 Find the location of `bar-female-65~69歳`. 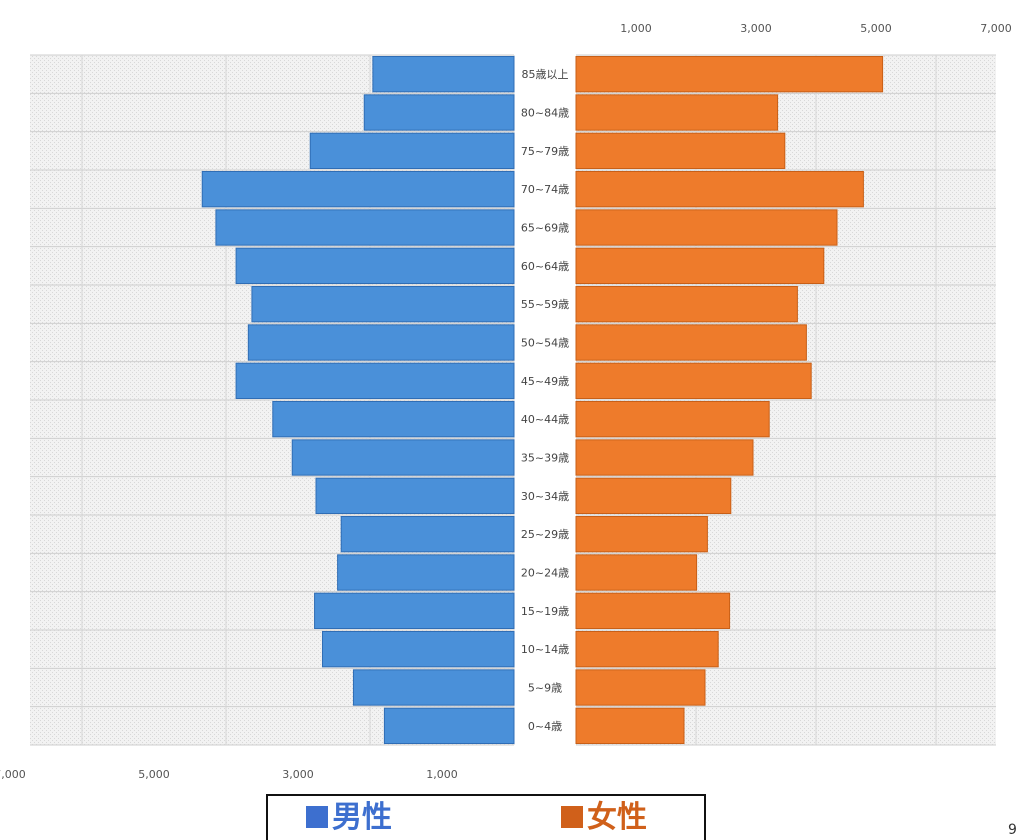

bar-female-65~69歳 is located at coordinates (706, 227).